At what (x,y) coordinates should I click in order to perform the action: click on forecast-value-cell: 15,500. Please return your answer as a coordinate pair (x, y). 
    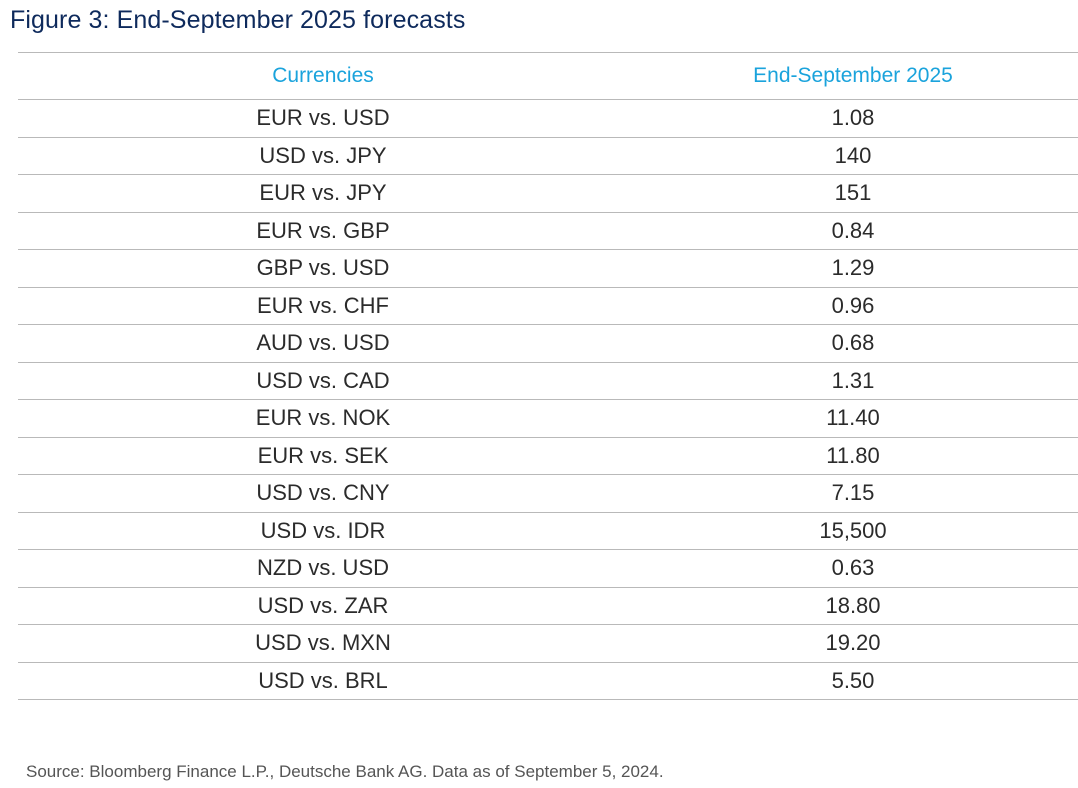
    Looking at the image, I should click on (853, 530).